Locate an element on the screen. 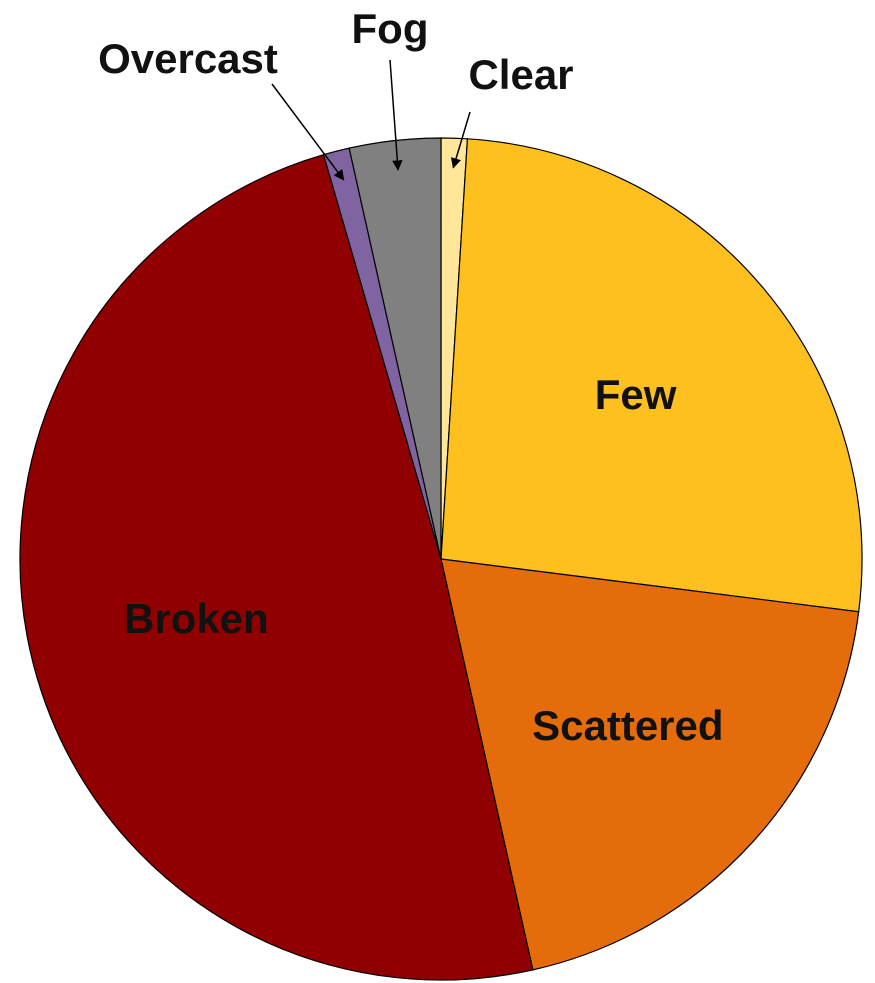 The height and width of the screenshot is (983, 875). slice-label: Few is located at coordinates (636, 394).